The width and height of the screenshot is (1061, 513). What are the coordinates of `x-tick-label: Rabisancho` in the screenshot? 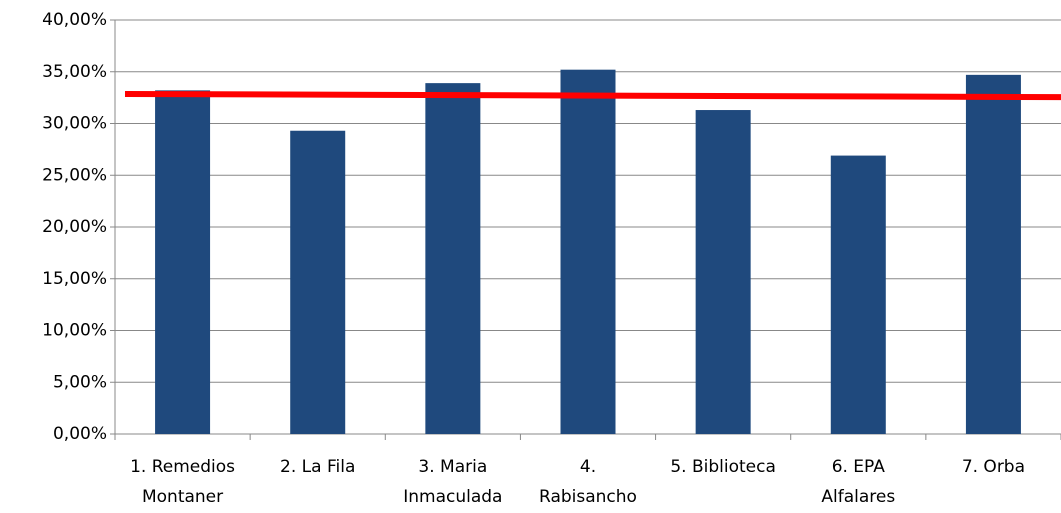 It's located at (588, 497).